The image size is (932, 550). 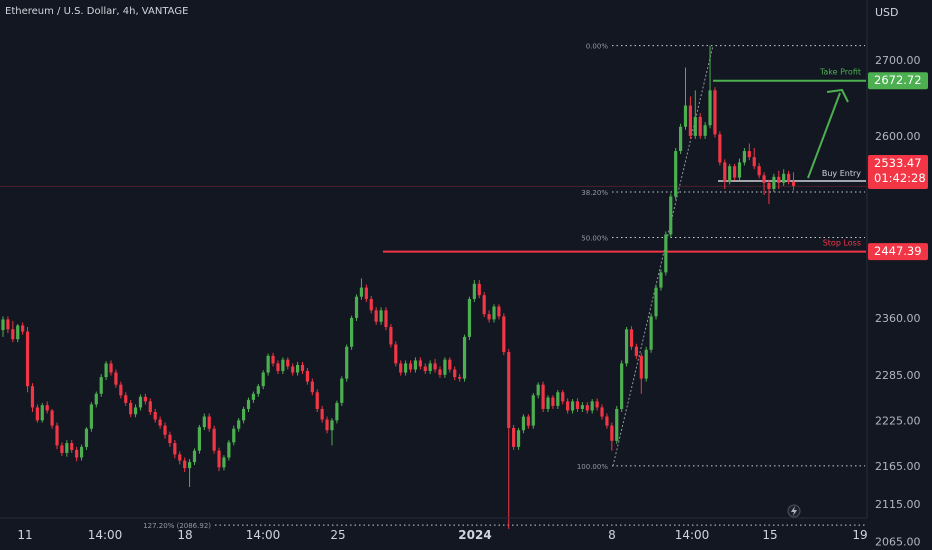 I want to click on time-tick-label: 14:00, so click(x=263, y=535).